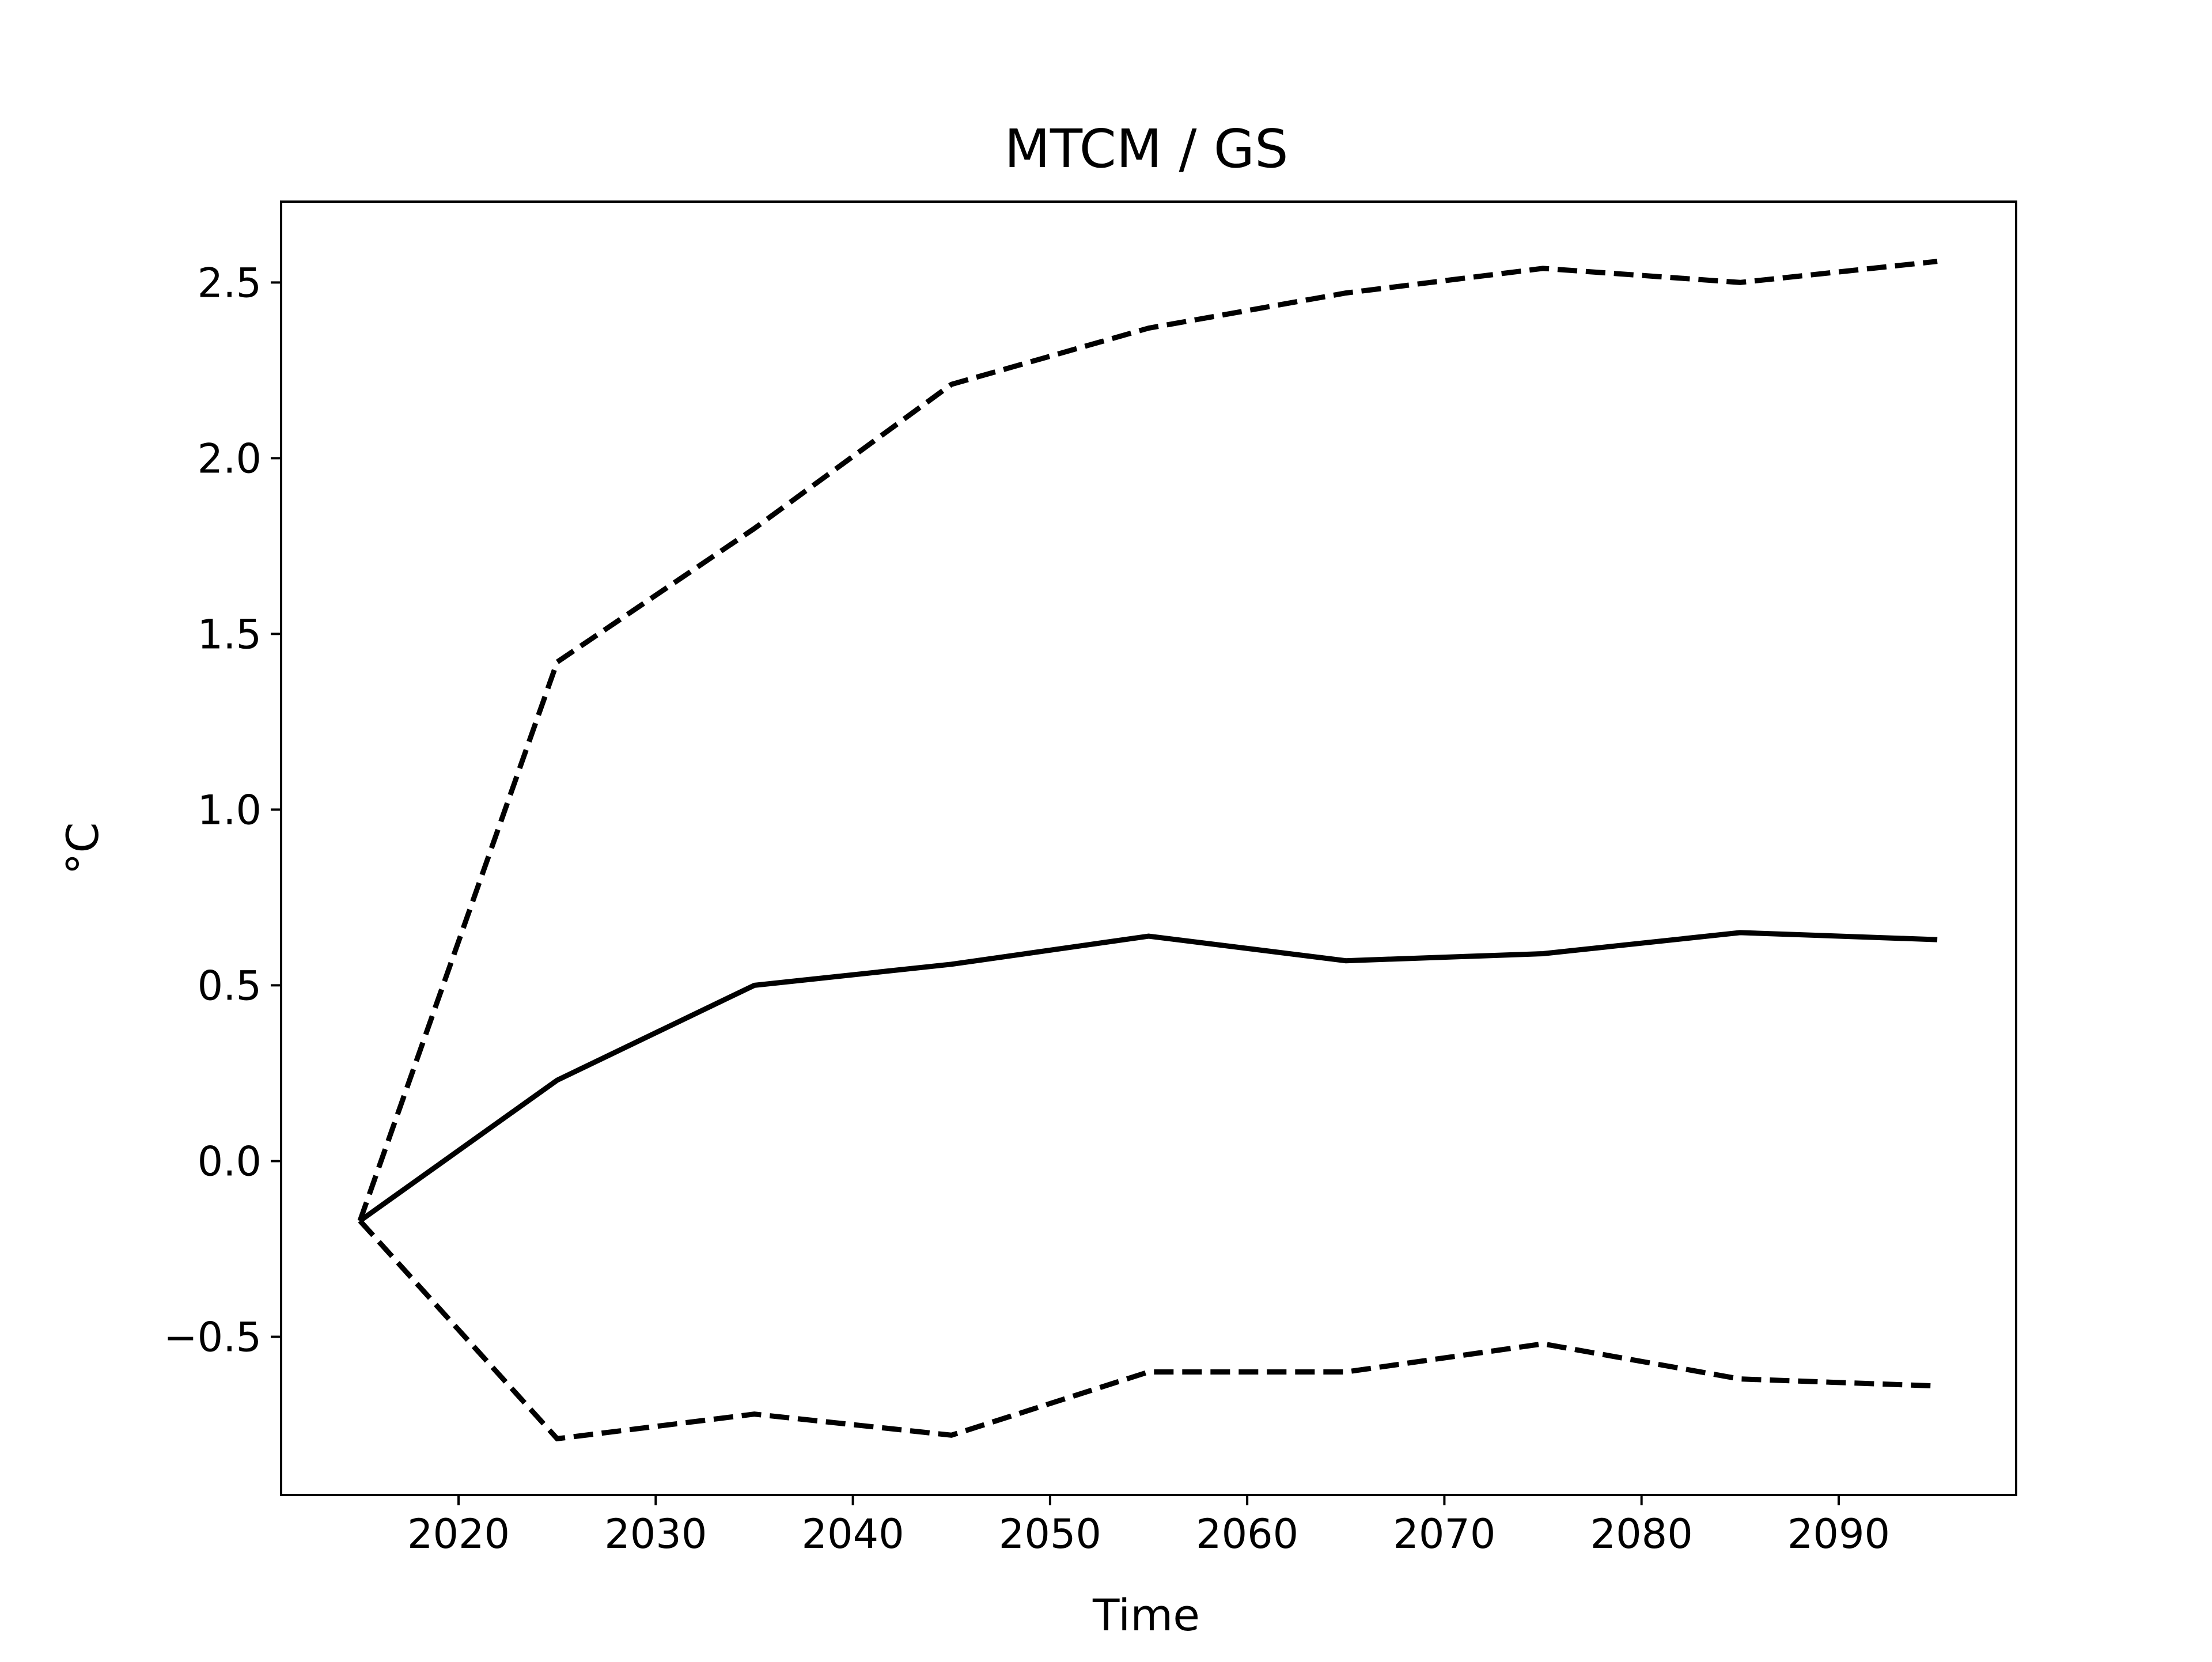  Describe the element at coordinates (458, 1534) in the screenshot. I see `x-tick-label: 2020` at that location.